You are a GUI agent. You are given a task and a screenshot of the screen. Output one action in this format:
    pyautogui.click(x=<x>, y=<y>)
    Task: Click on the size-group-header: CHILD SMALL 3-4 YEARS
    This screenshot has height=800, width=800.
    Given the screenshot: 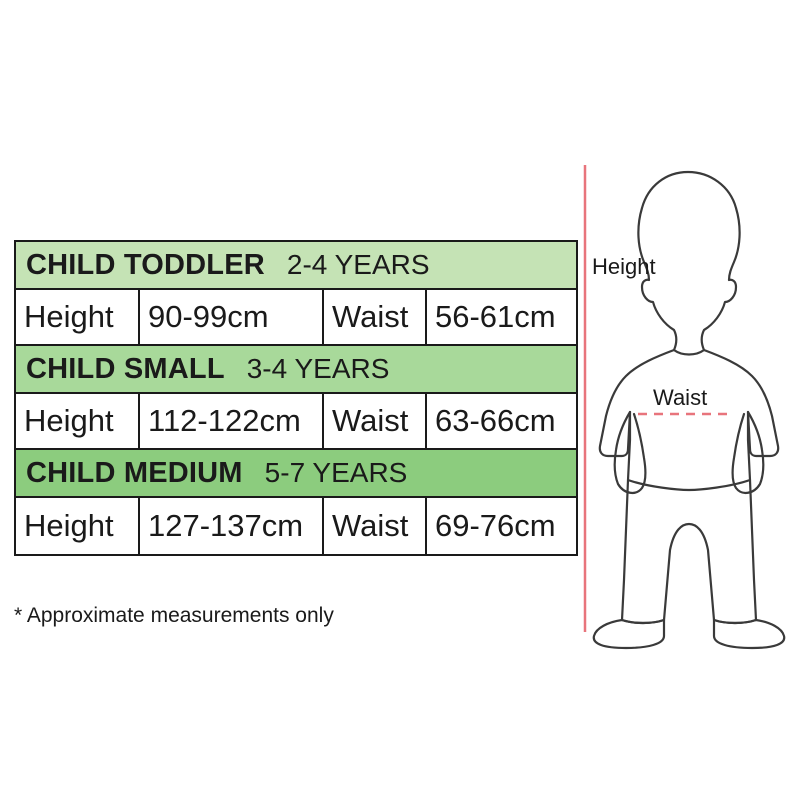 What is the action you would take?
    pyautogui.click(x=296, y=370)
    